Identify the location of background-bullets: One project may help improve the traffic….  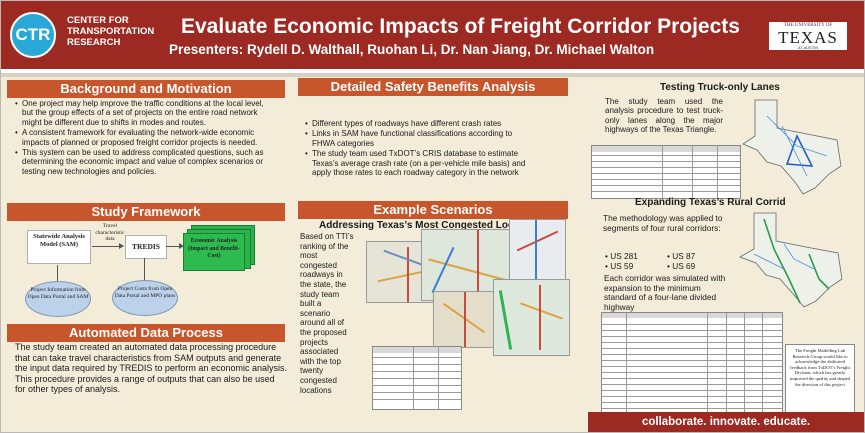
(146, 138).